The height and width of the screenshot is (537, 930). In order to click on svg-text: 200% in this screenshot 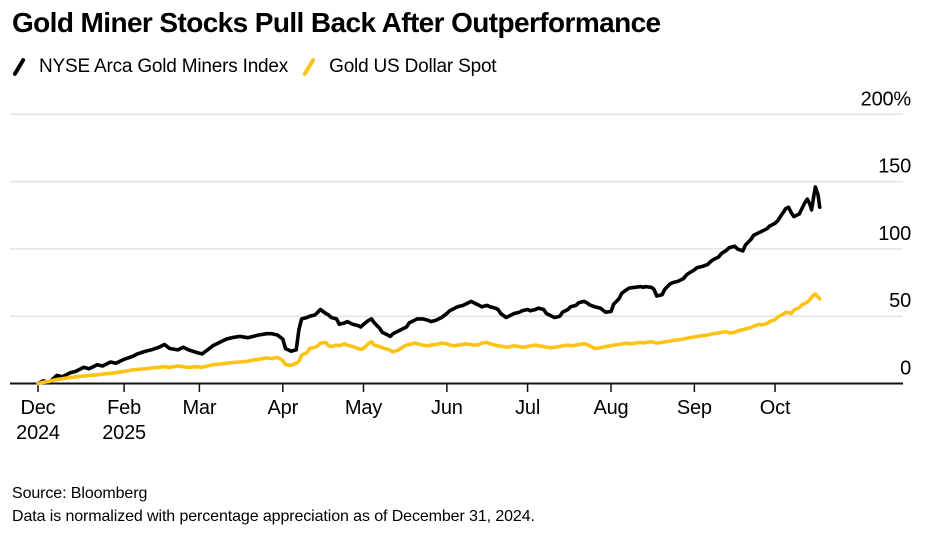, I will do `click(886, 99)`.